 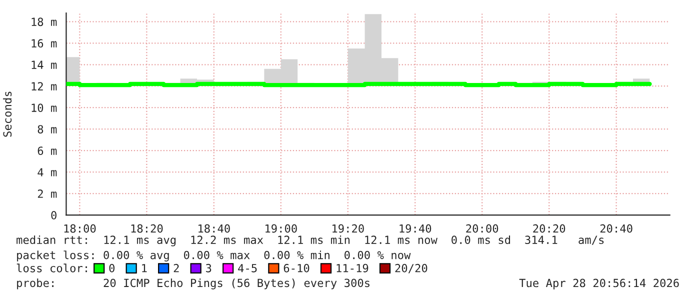 I want to click on x-tick-label: 20:00, so click(x=482, y=228).